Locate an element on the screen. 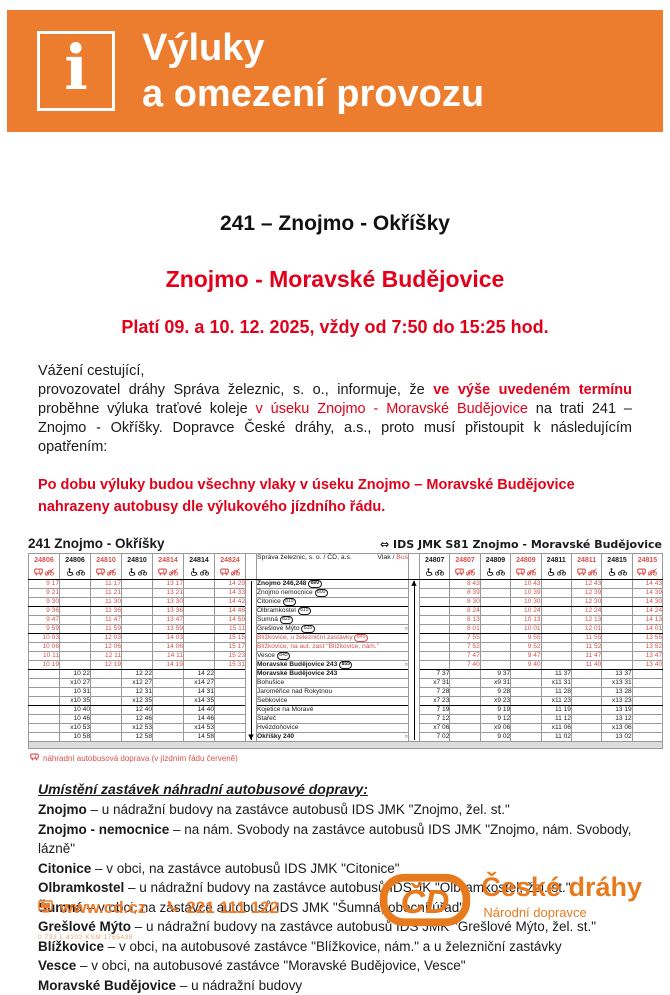 The width and height of the screenshot is (670, 995). time-cell: 8 13 is located at coordinates (465, 620).